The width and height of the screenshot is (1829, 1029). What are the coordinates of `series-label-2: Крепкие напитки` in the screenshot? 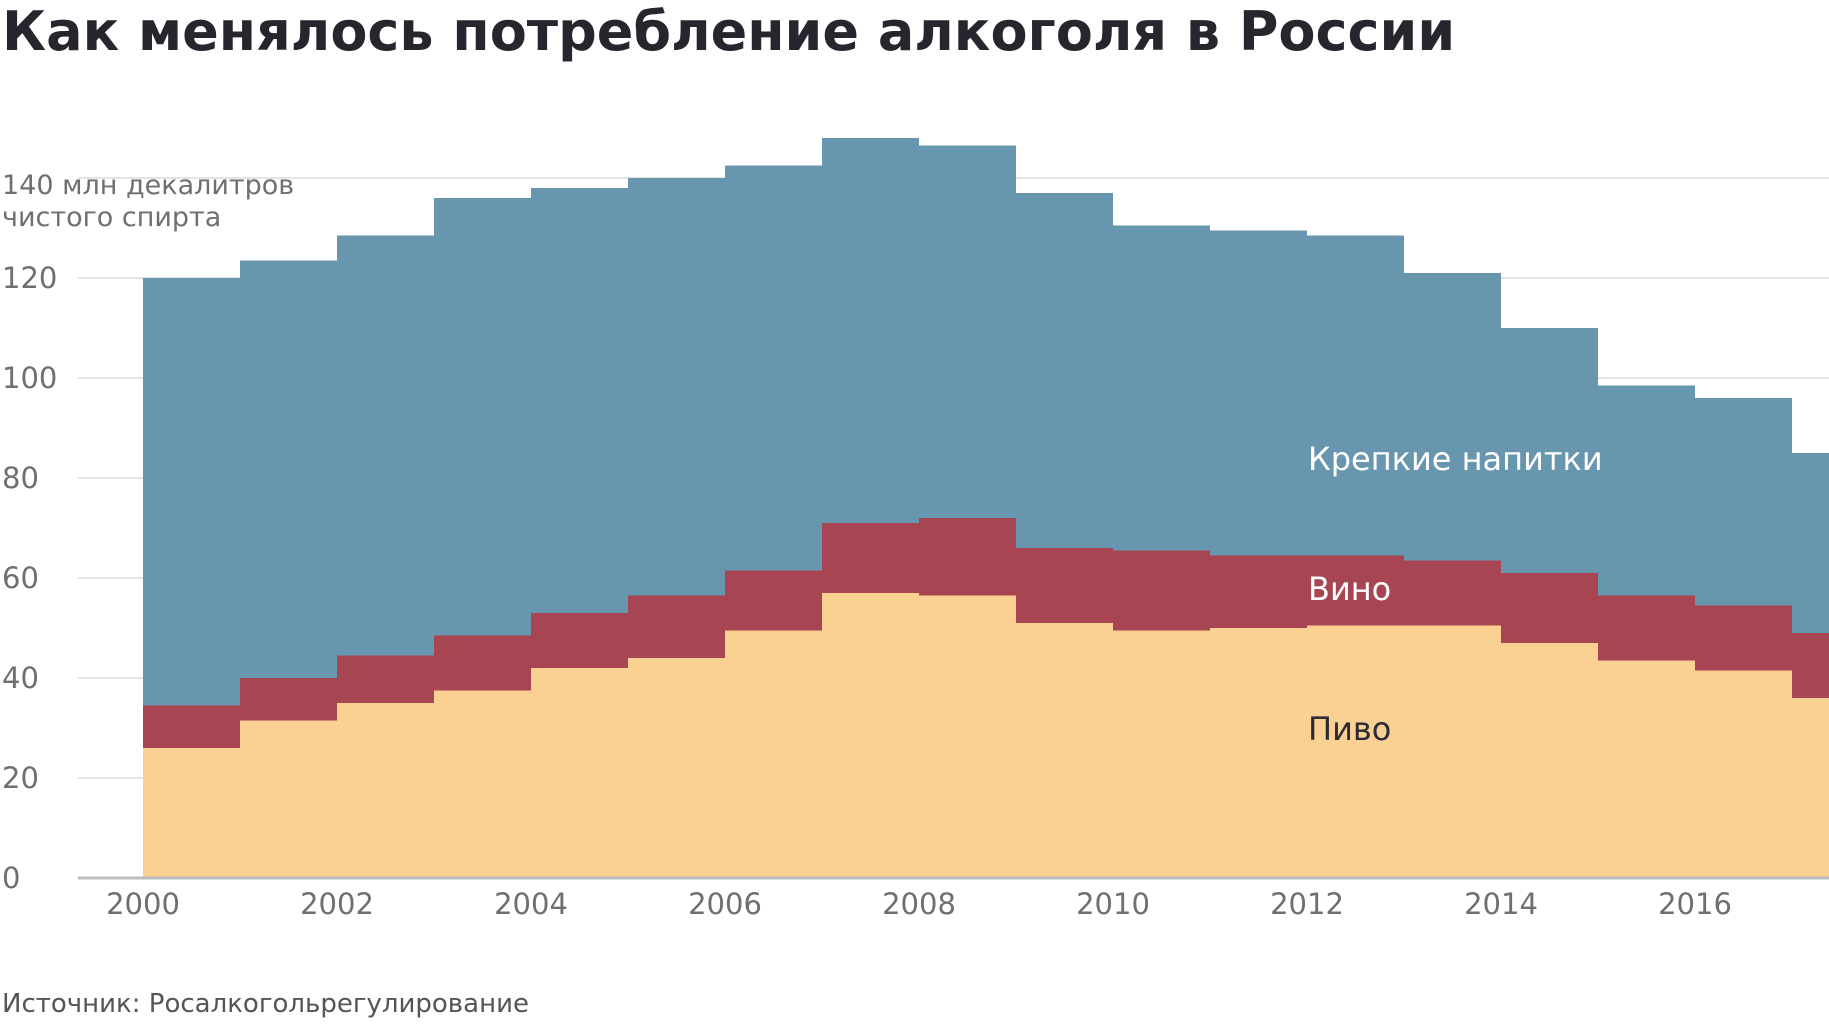 It's located at (1455, 459).